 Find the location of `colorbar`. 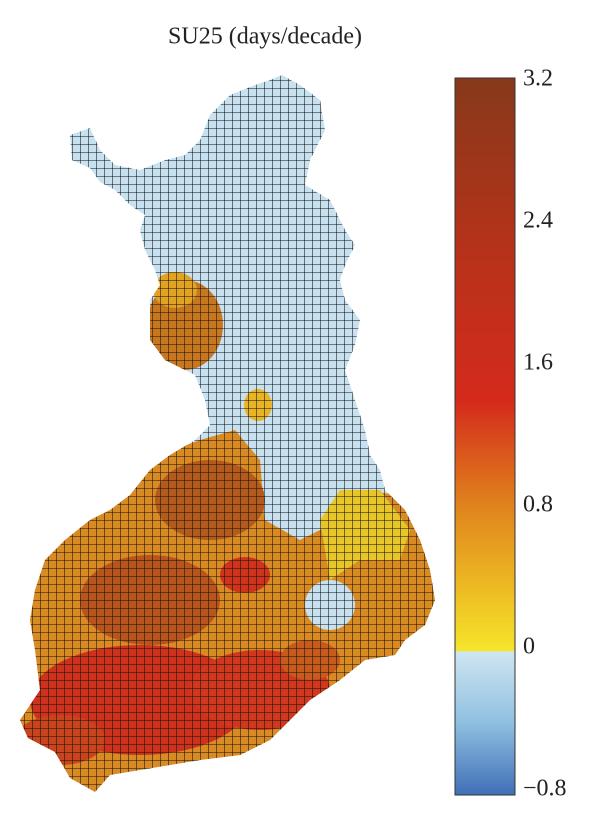

colorbar is located at coordinates (485, 436).